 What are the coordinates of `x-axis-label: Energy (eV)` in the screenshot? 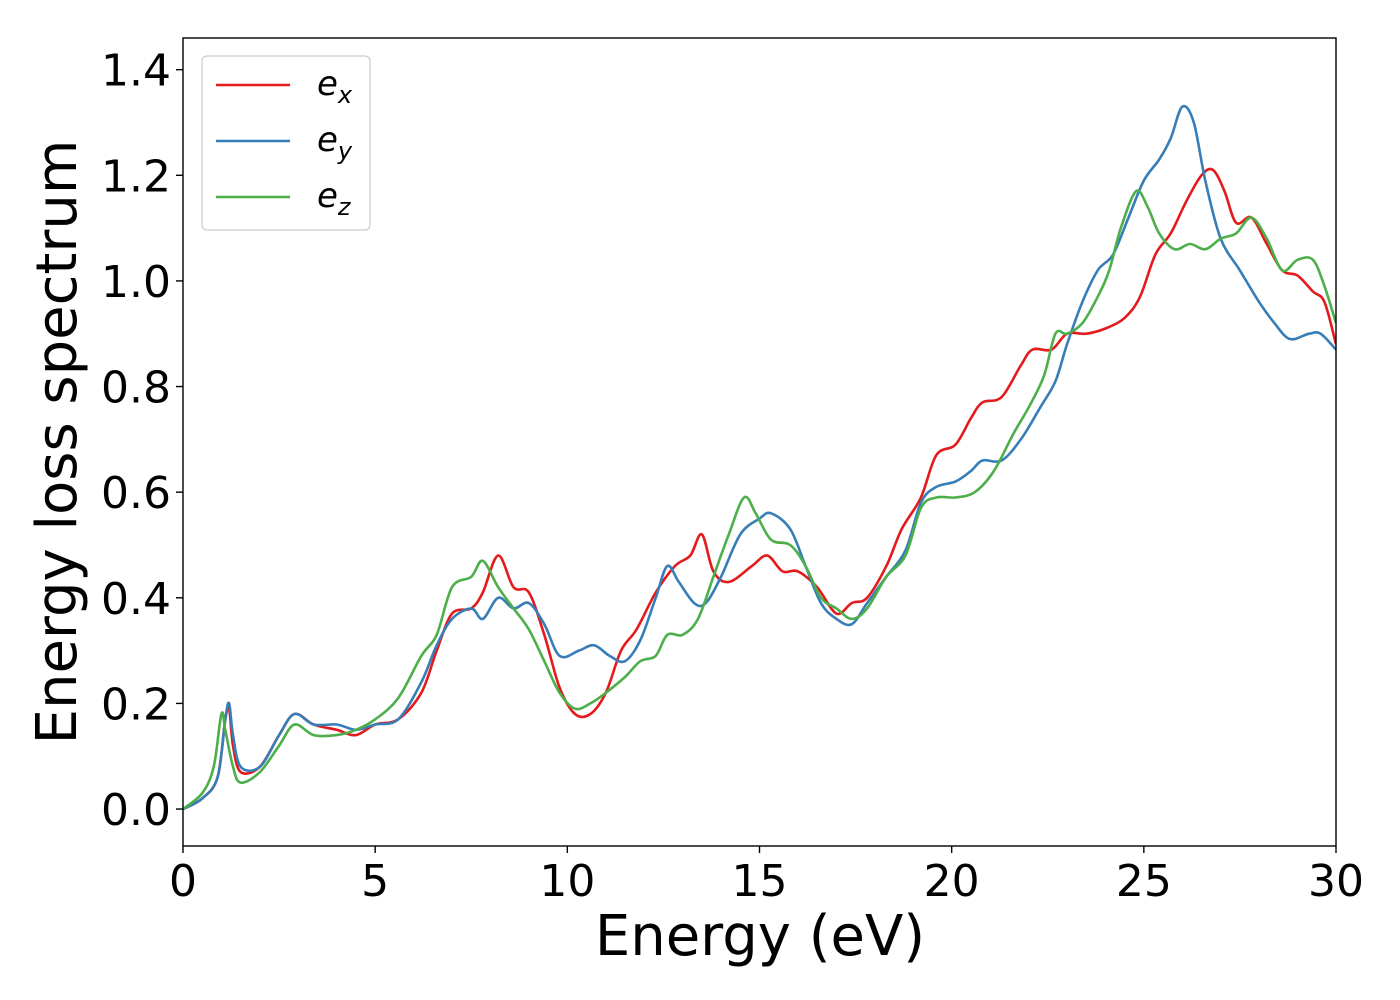 It's located at (760, 936).